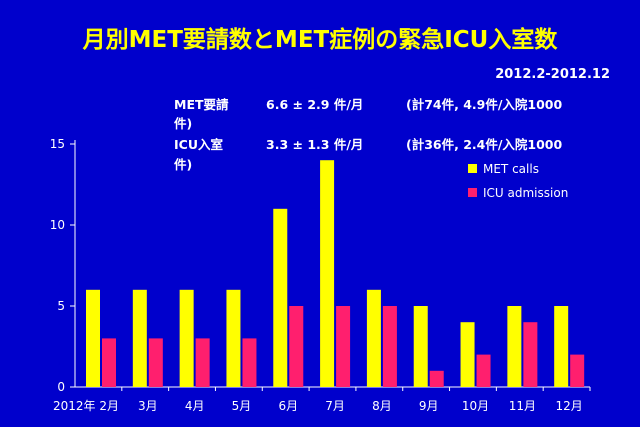 The height and width of the screenshot is (427, 640). Describe the element at coordinates (183, 164) in the screenshot. I see `stat-icu-cont: 件)` at that location.